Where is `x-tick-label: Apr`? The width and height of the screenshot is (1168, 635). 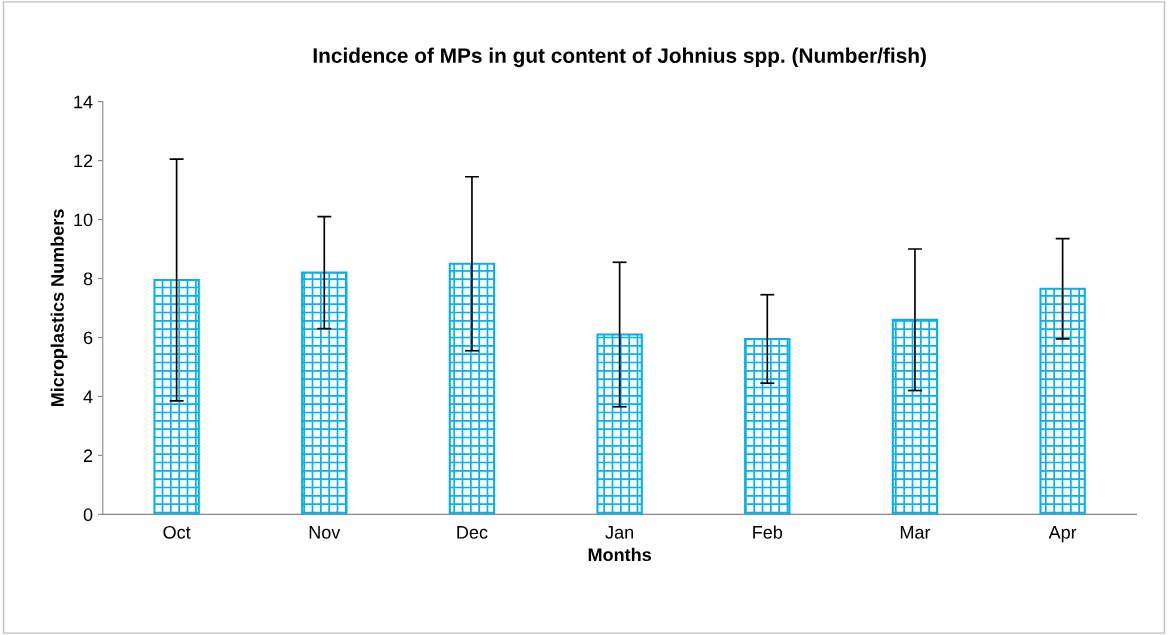 x-tick-label: Apr is located at coordinates (1062, 534).